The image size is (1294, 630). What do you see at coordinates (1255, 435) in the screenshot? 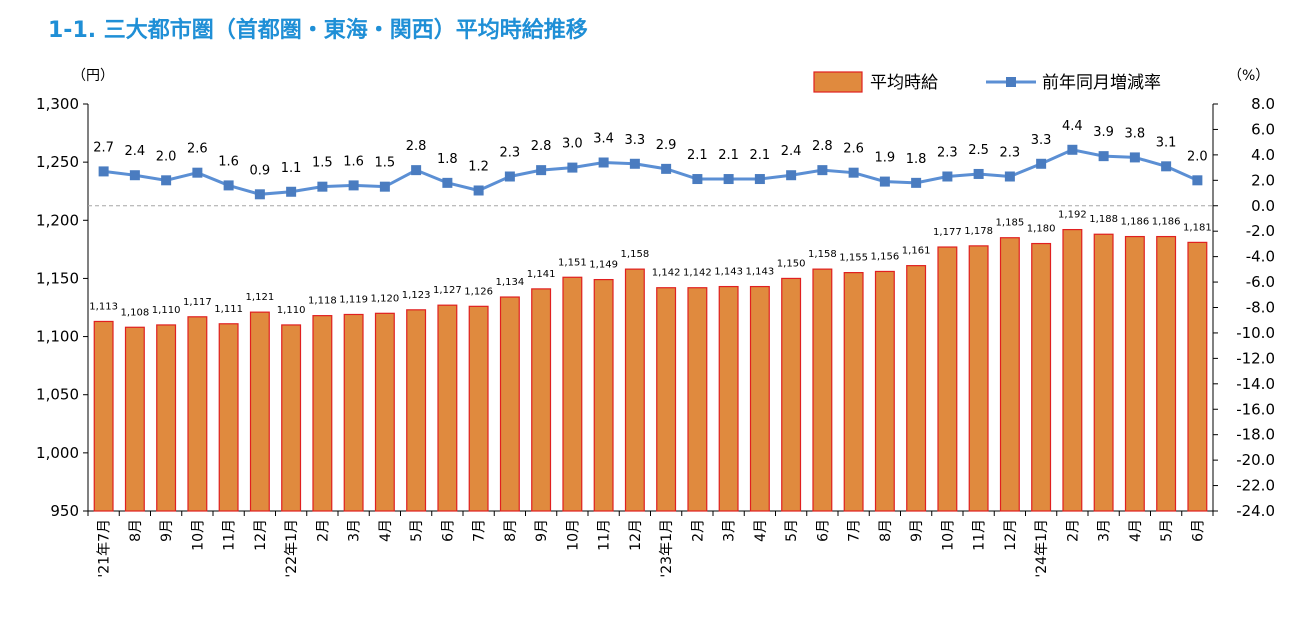
I see `right-tick-label: -18.0` at bounding box center [1255, 435].